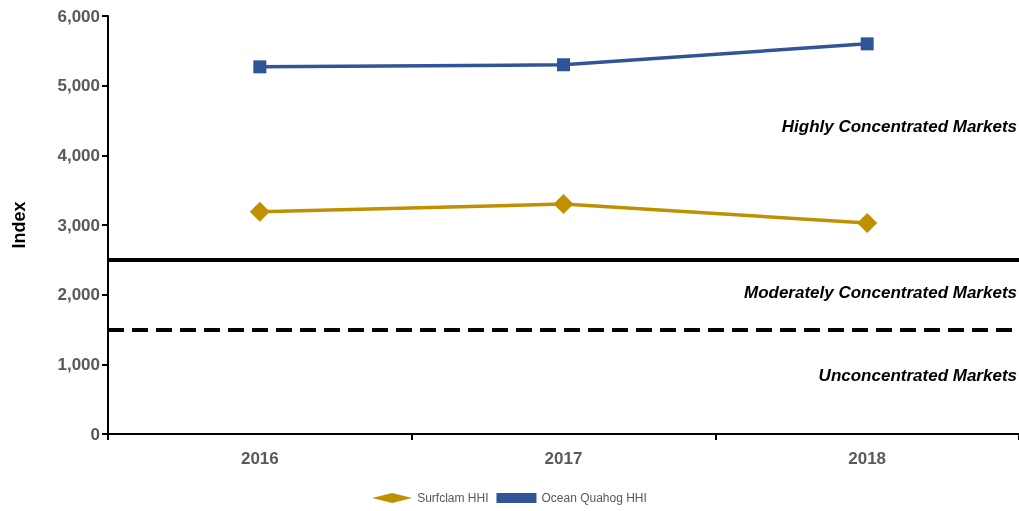  I want to click on y-tick-label: 4,000, so click(78, 155).